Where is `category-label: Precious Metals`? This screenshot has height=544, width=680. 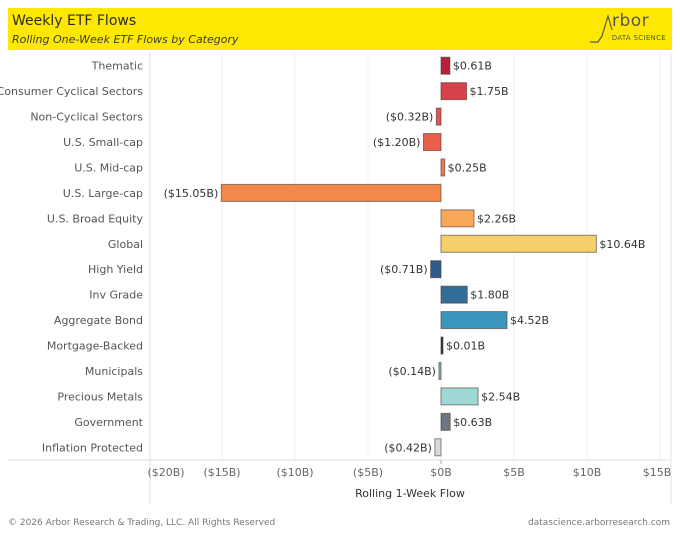
category-label: Precious Metals is located at coordinates (100, 396).